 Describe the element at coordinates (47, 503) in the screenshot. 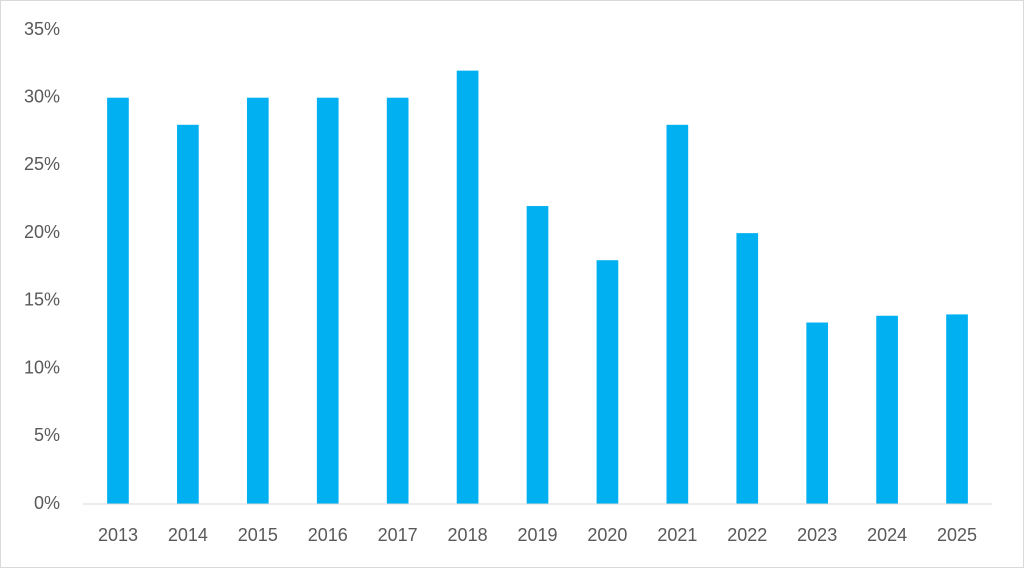

I see `y-tick-label: 0%` at that location.